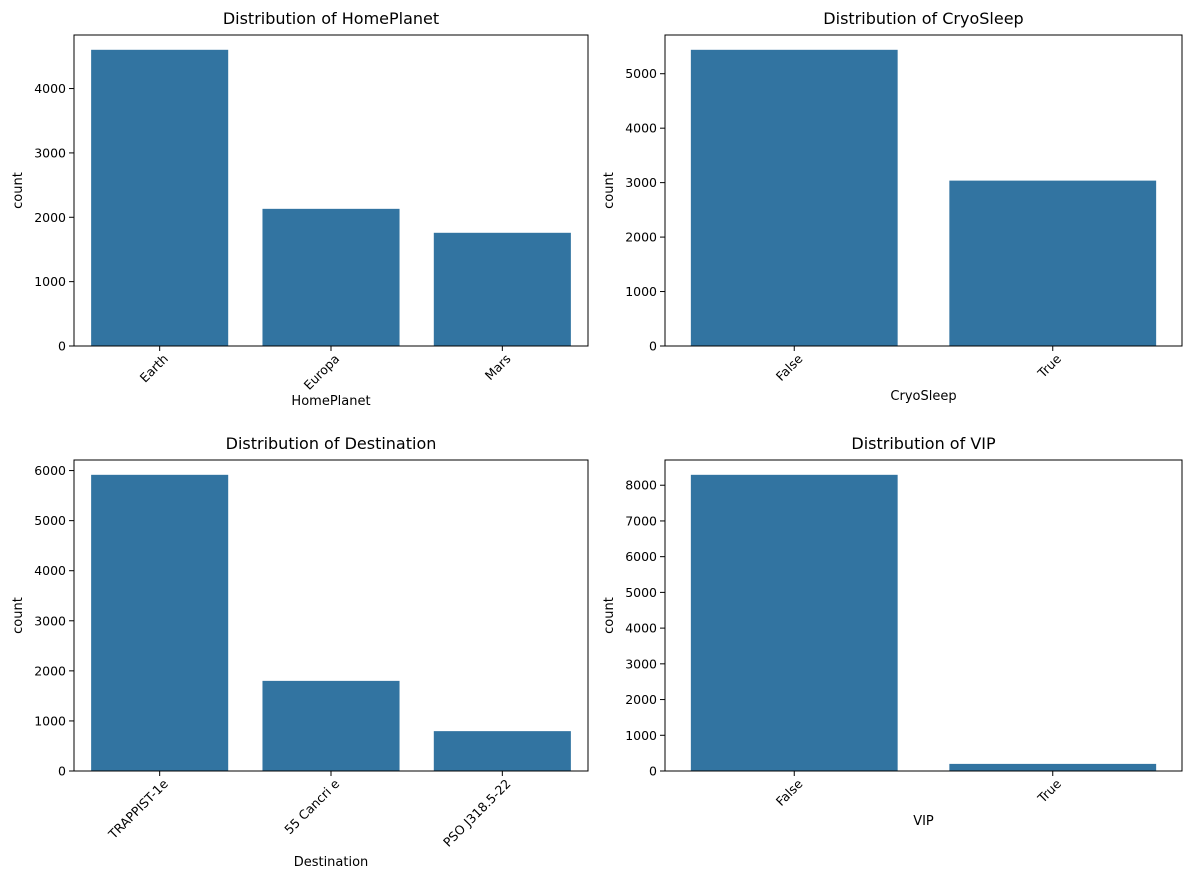 This screenshot has width=1189, height=890. What do you see at coordinates (641, 485) in the screenshot?
I see `y-tick-label: 8000` at bounding box center [641, 485].